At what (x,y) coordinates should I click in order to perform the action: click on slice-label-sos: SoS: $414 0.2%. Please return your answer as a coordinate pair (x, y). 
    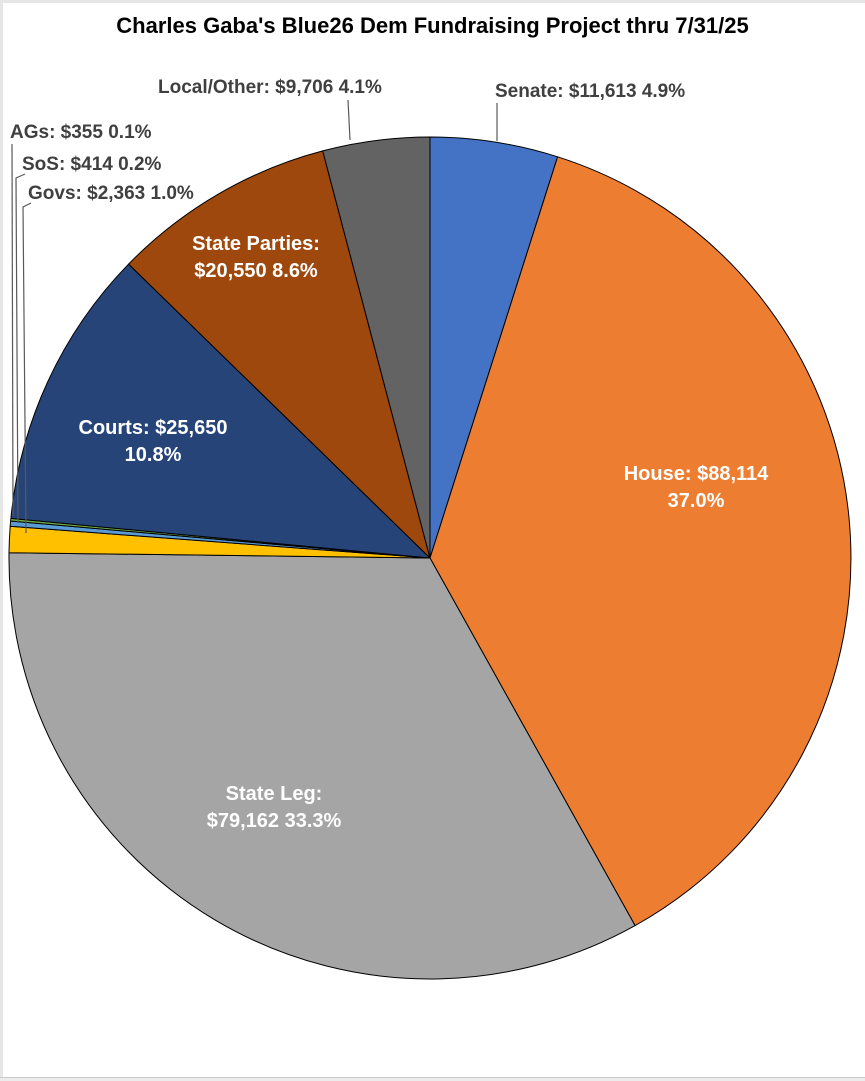
    Looking at the image, I should click on (92, 164).